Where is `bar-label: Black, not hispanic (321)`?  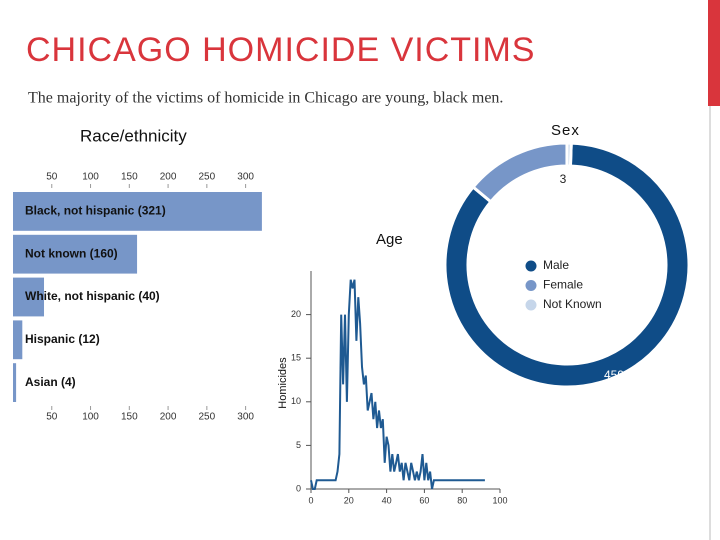
bar-label: Black, not hispanic (321) is located at coordinates (95, 211).